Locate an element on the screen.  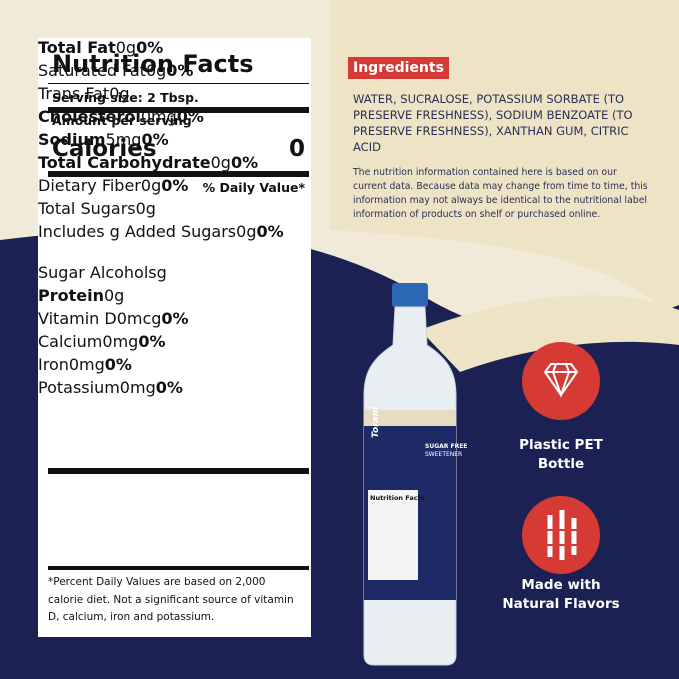
calories-label: Calories is located at coordinates (104, 149).